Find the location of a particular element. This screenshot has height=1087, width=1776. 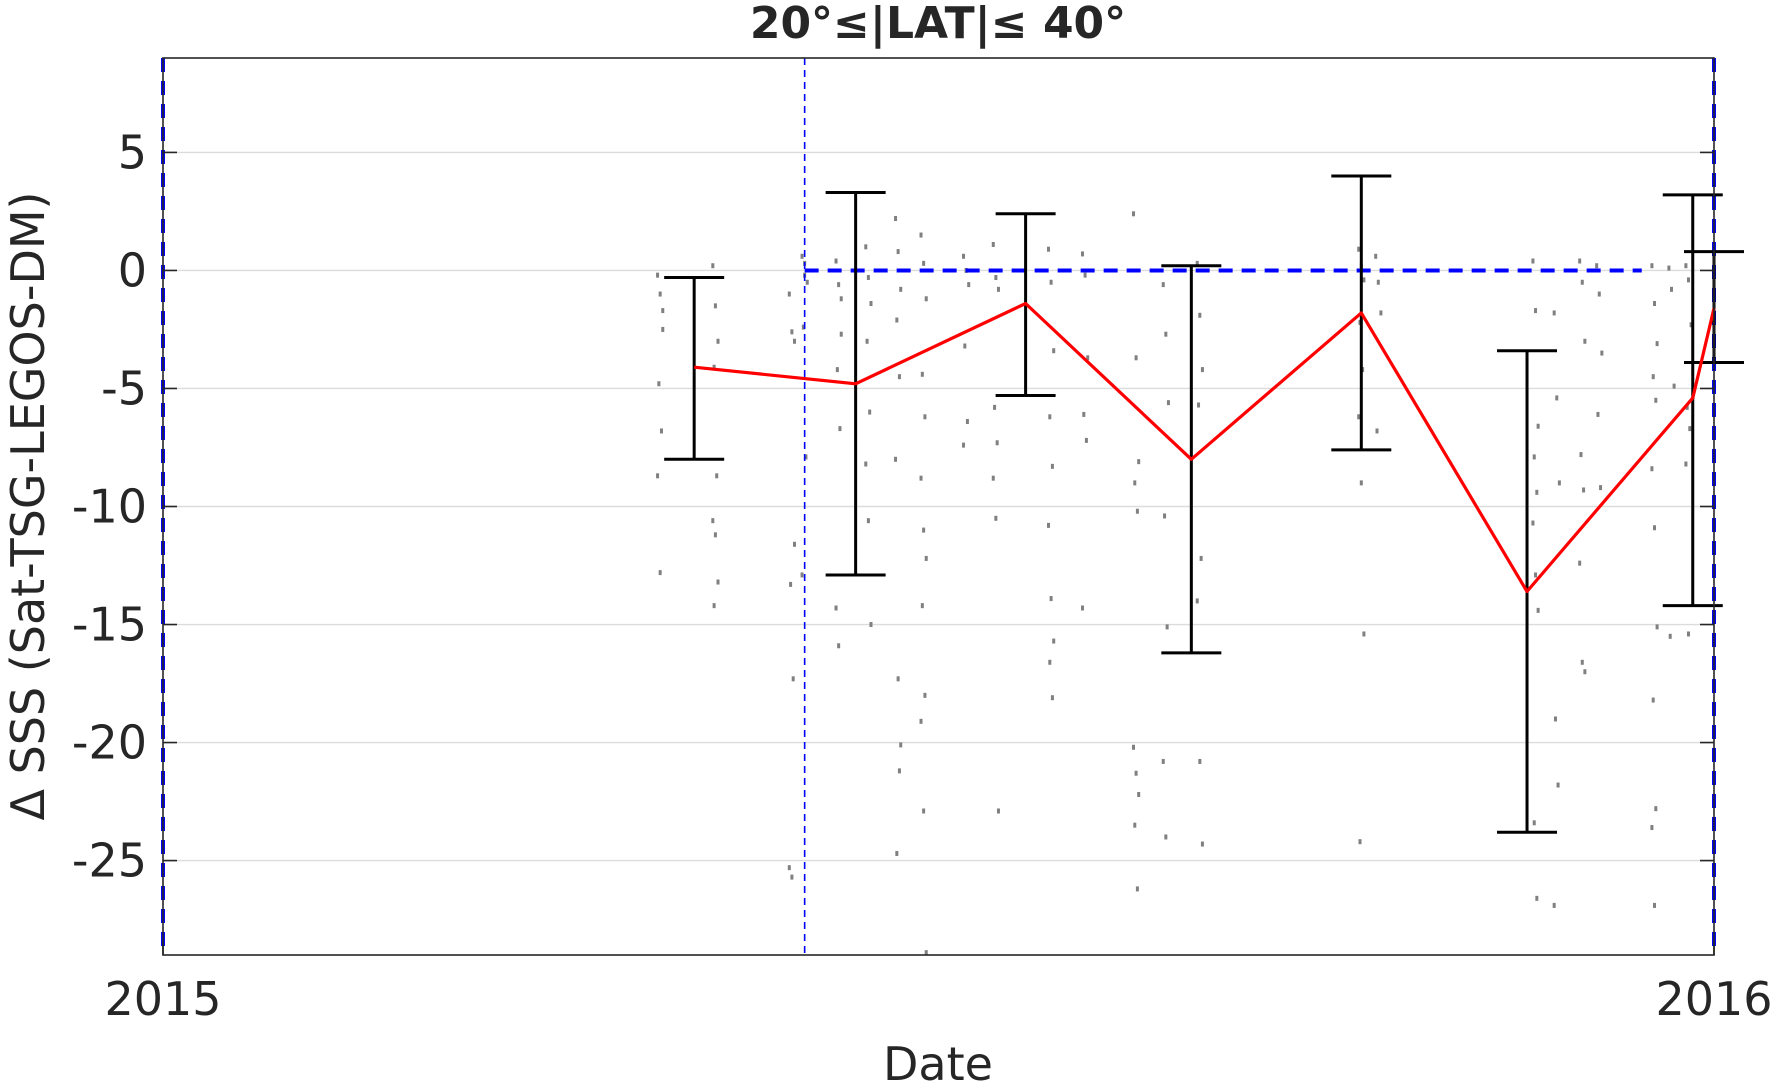

y-tick-label: -15 is located at coordinates (109, 625).